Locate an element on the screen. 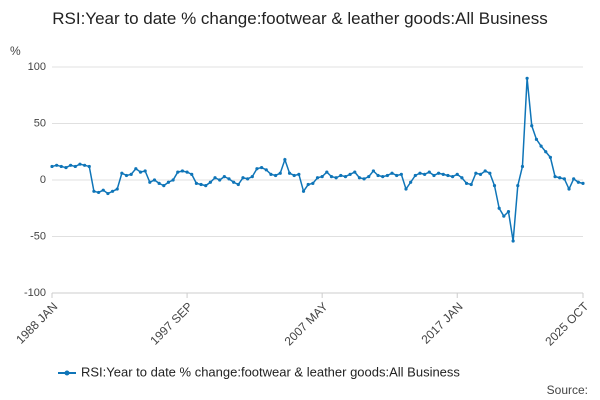 Image resolution: width=600 pixels, height=400 pixels. source: Source: is located at coordinates (567, 390).